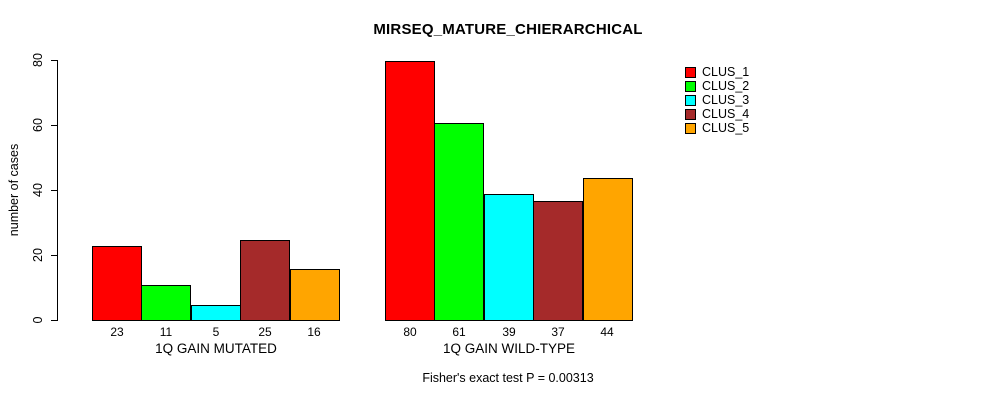 The image size is (990, 400). Describe the element at coordinates (410, 332) in the screenshot. I see `bar-value-label-clus-1-1q-gain-wild-type: 80` at that location.